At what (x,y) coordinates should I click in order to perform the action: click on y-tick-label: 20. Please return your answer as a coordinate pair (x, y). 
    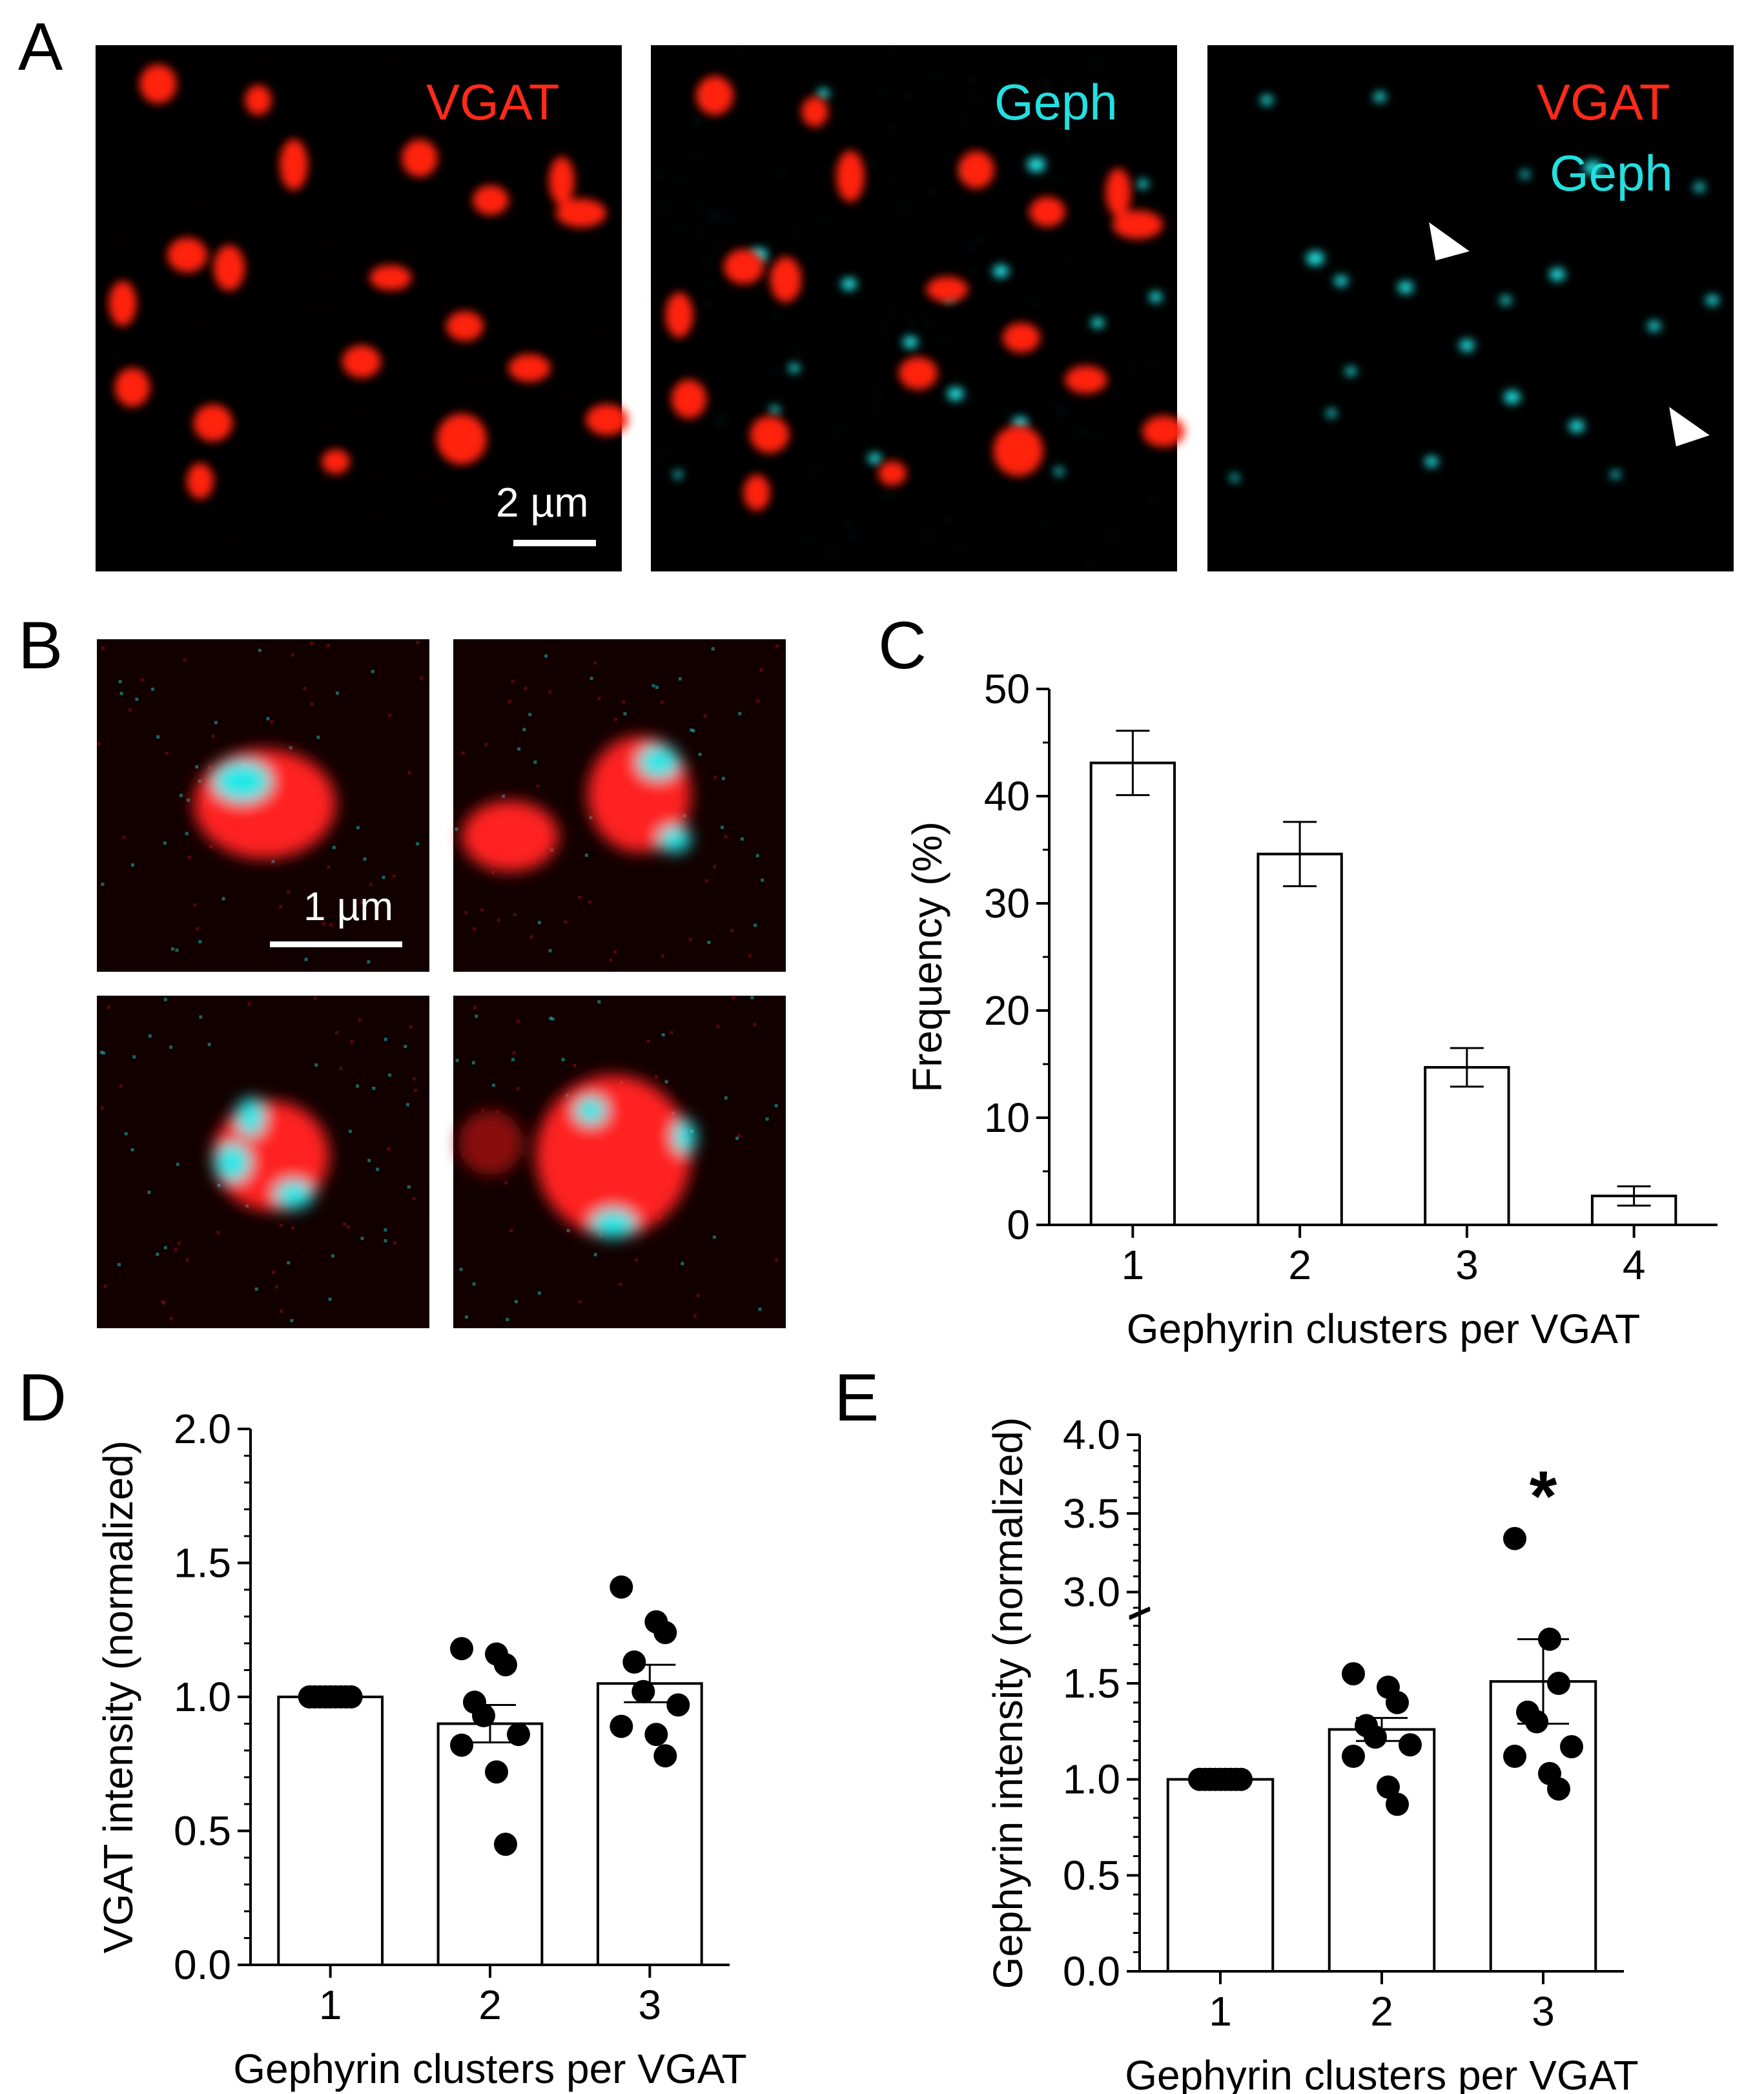
    Looking at the image, I should click on (1007, 1010).